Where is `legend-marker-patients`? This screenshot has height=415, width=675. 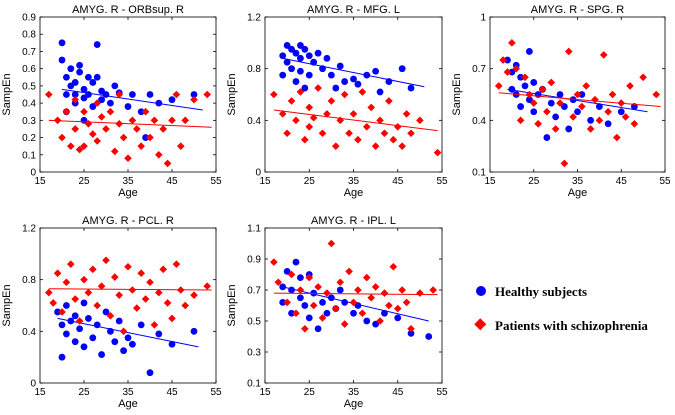 legend-marker-patients is located at coordinates (480, 324).